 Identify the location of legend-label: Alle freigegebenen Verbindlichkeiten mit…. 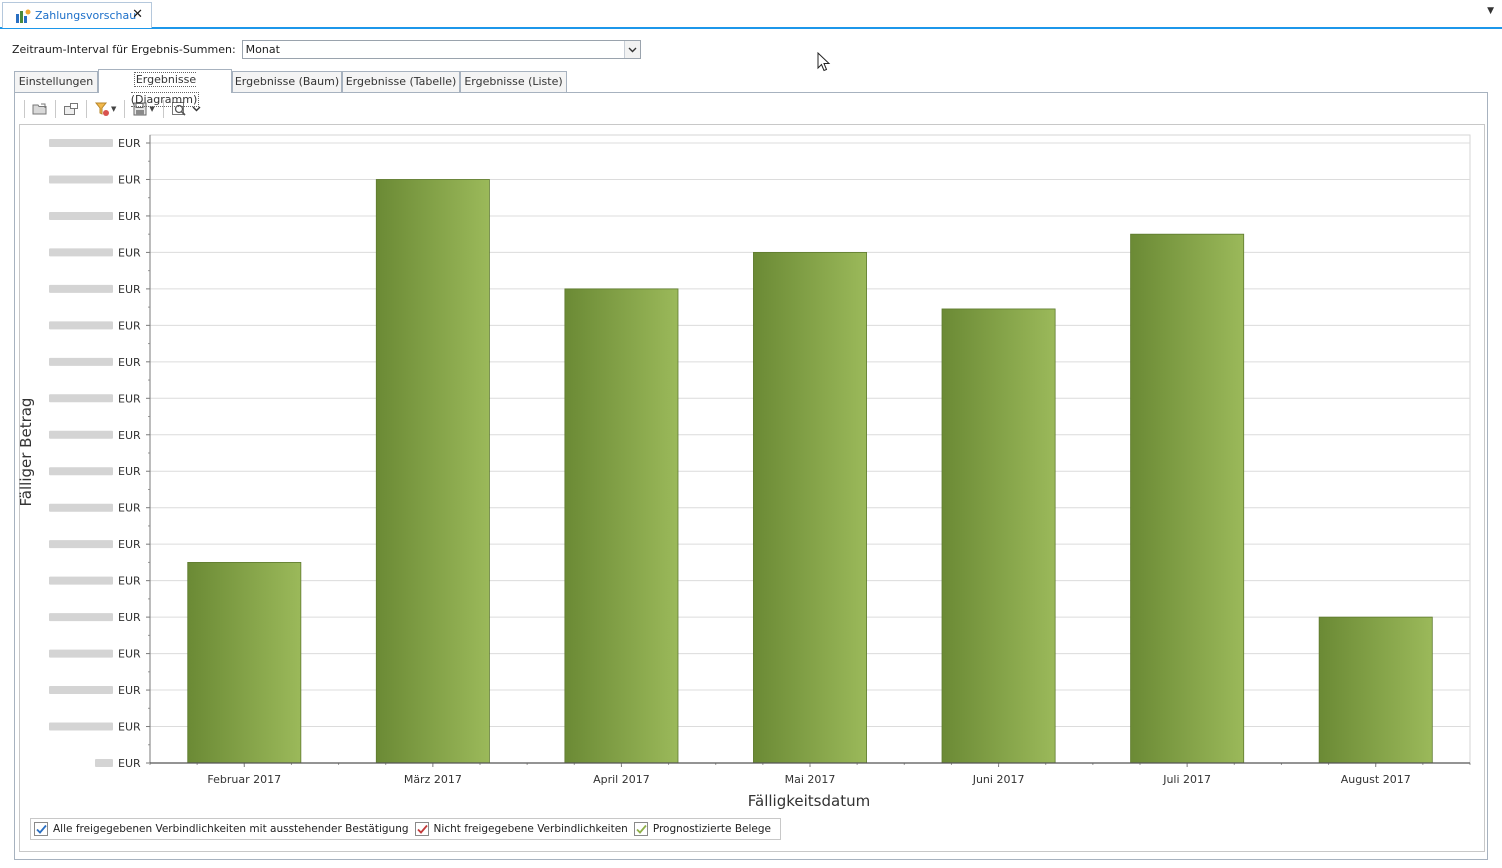
(231, 829).